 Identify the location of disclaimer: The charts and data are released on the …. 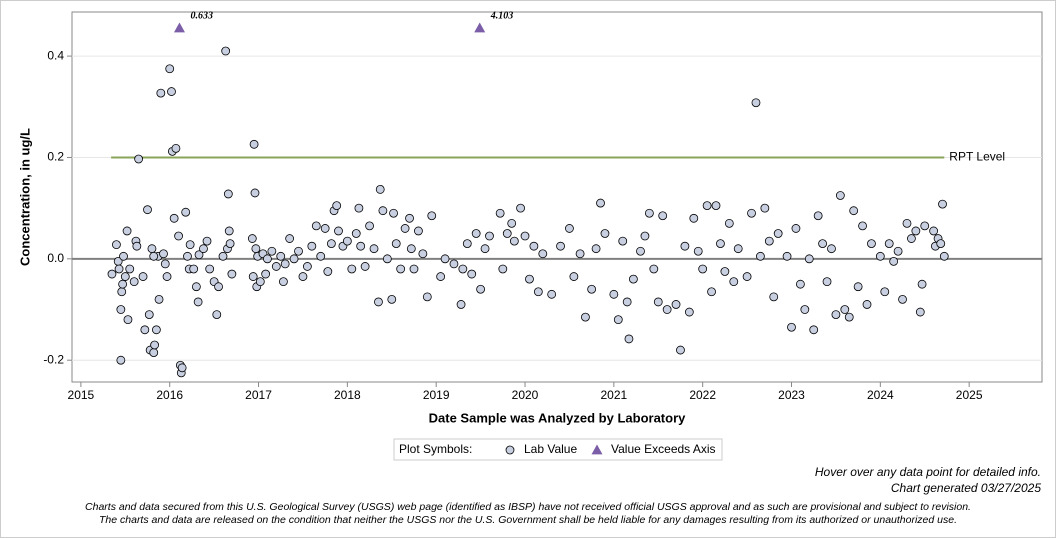
(528, 520).